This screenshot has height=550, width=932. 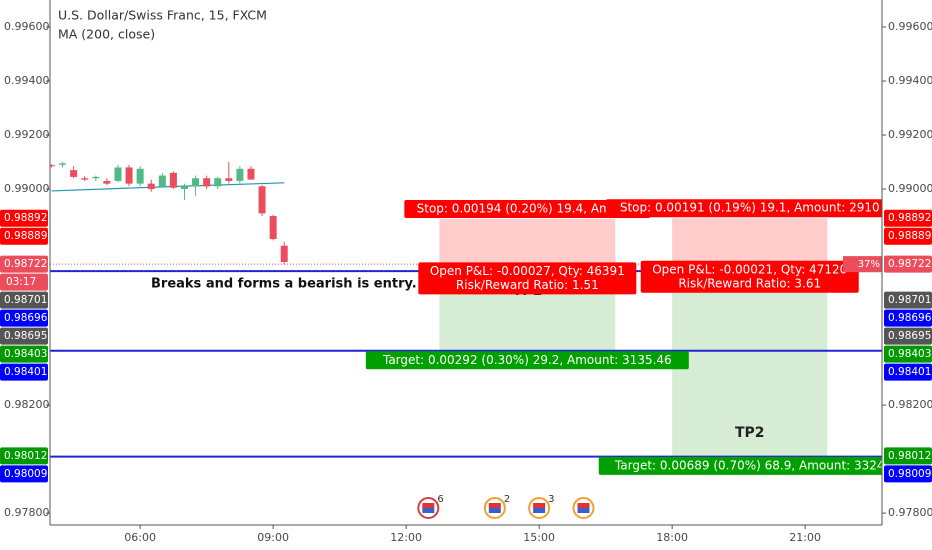 What do you see at coordinates (869, 264) in the screenshot?
I see `partial-tag-text: 37%` at bounding box center [869, 264].